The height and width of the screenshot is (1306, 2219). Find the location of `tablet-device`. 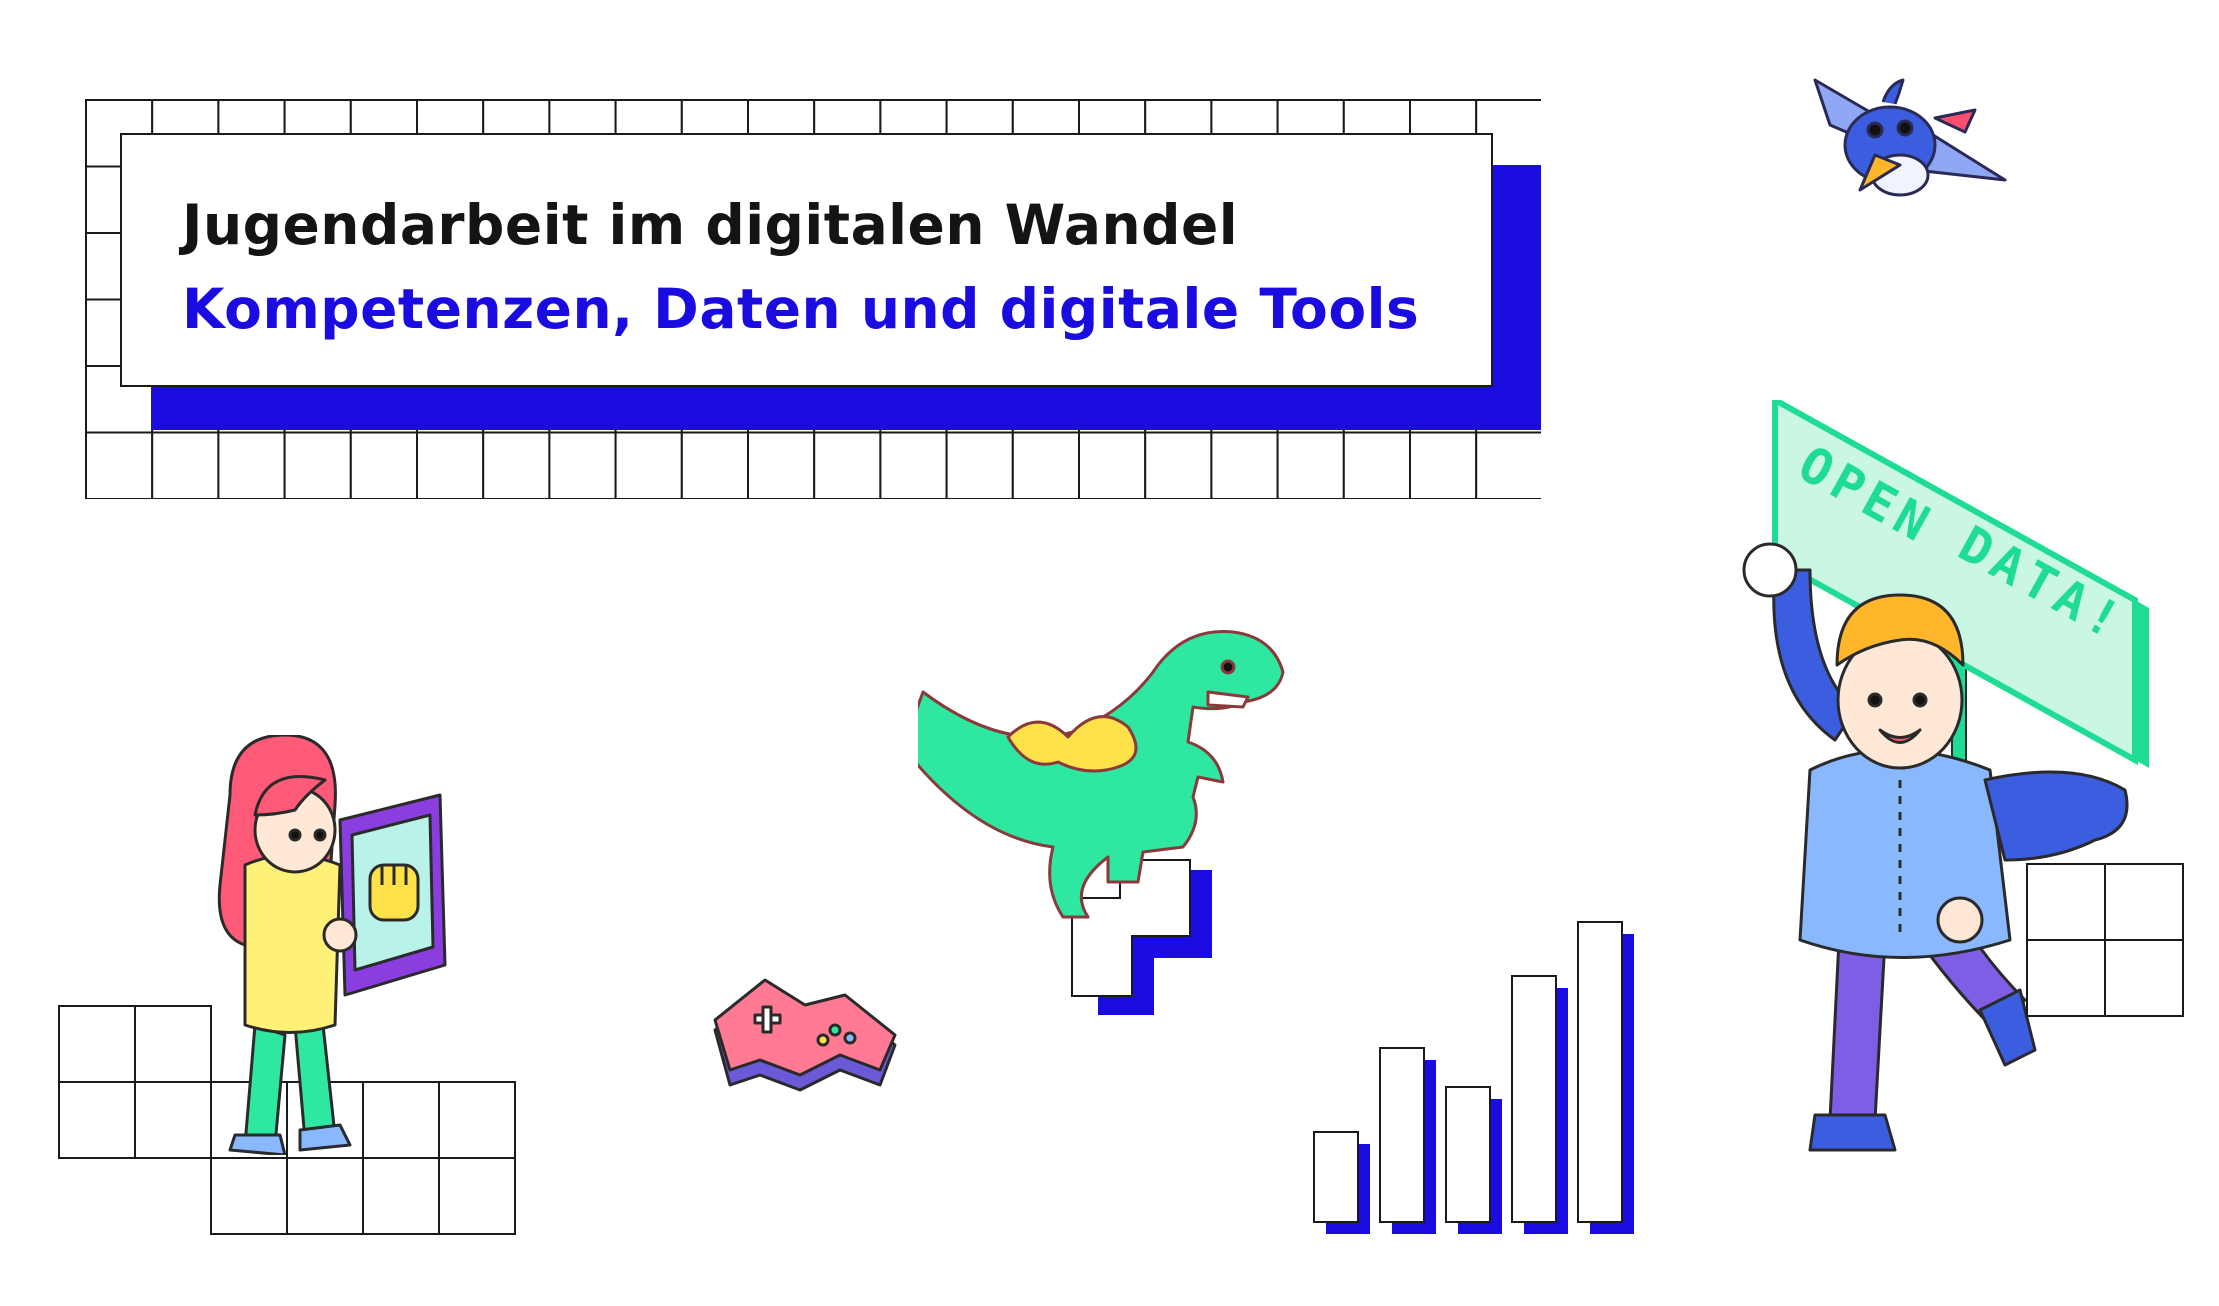

tablet-device is located at coordinates (392, 895).